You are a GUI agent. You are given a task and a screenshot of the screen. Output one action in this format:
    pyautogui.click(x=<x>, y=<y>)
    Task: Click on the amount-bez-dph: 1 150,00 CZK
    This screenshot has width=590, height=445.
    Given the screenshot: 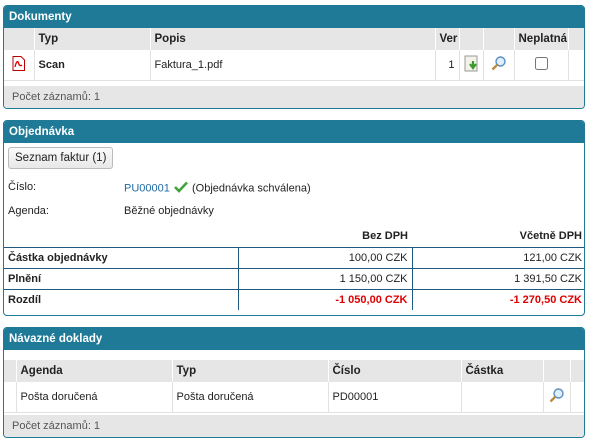 What is the action you would take?
    pyautogui.click(x=325, y=278)
    